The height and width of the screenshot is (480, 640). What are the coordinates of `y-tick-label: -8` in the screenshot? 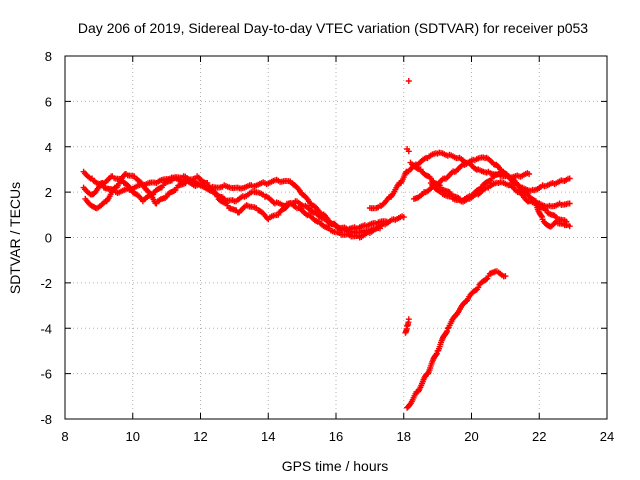 It's located at (46, 419).